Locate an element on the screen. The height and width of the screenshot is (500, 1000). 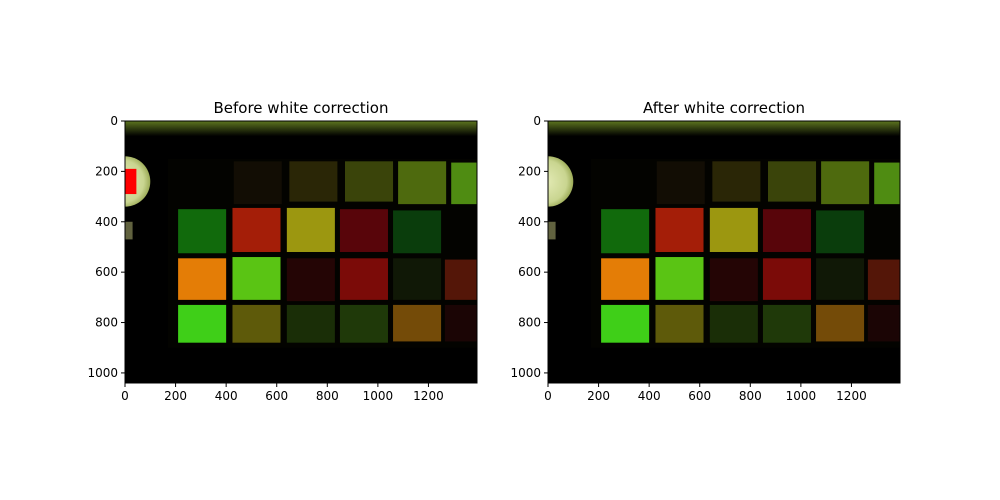
panel-title-after: After white correction is located at coordinates (724, 108).